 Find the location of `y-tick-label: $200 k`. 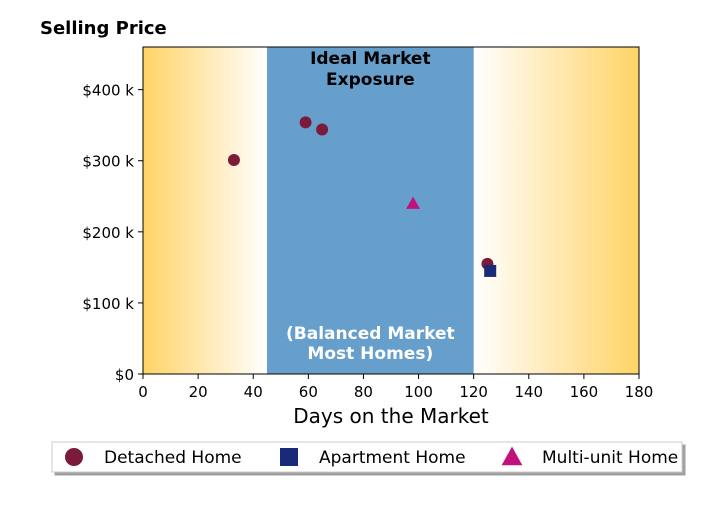

y-tick-label: $200 k is located at coordinates (108, 233).